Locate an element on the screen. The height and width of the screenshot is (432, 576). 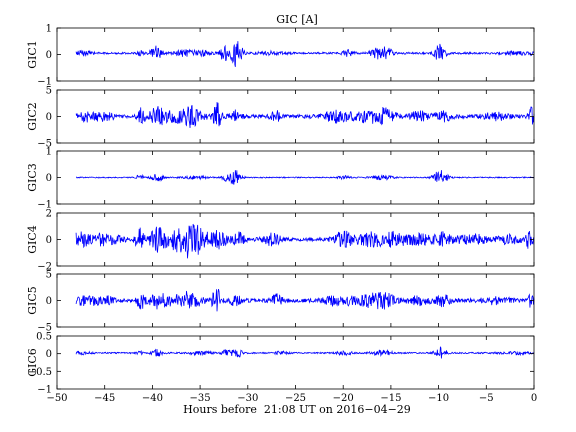
panel-4: −2 0 2 GIC4 is located at coordinates (280, 241).